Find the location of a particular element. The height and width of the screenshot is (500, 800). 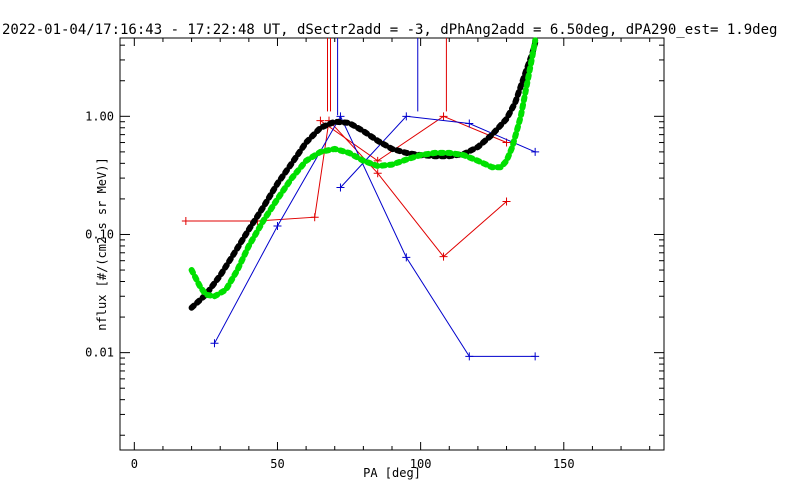

y-tick-label: 0.10 is located at coordinates (99, 234).